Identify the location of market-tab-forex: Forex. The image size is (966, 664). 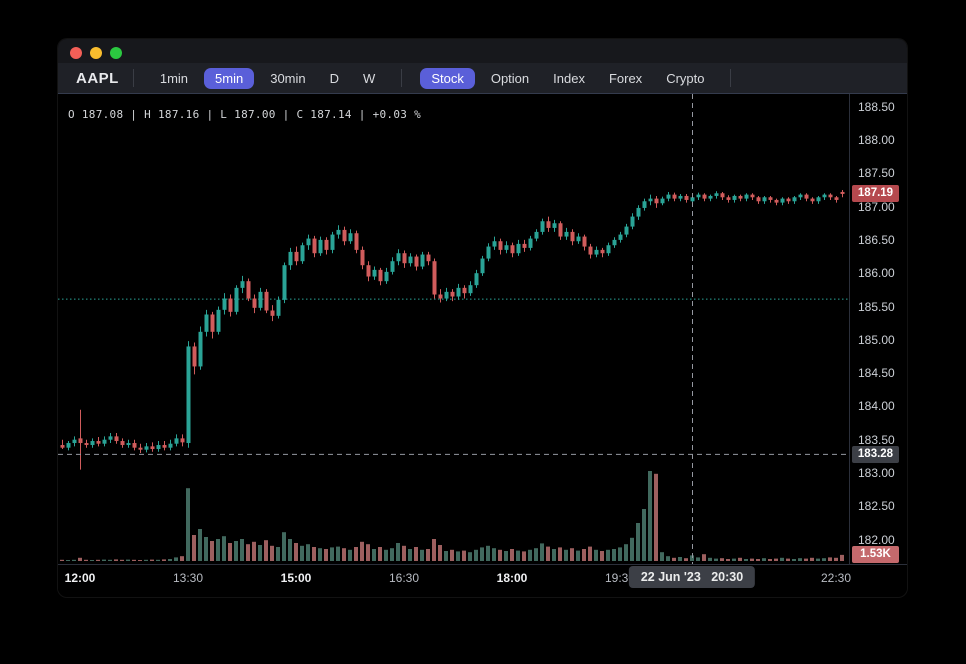
(625, 78).